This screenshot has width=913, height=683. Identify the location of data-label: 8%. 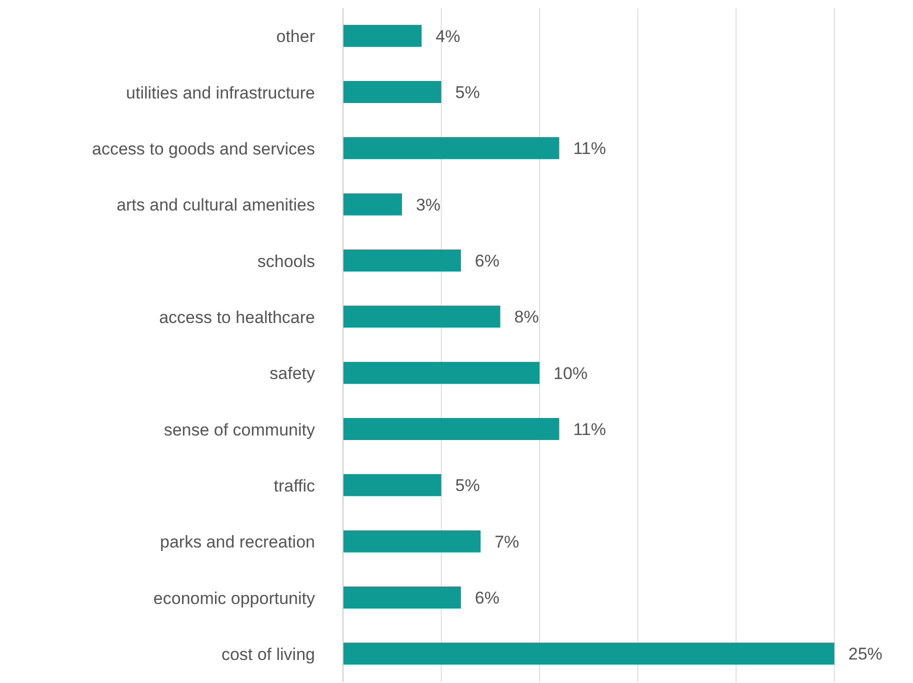
(526, 317).